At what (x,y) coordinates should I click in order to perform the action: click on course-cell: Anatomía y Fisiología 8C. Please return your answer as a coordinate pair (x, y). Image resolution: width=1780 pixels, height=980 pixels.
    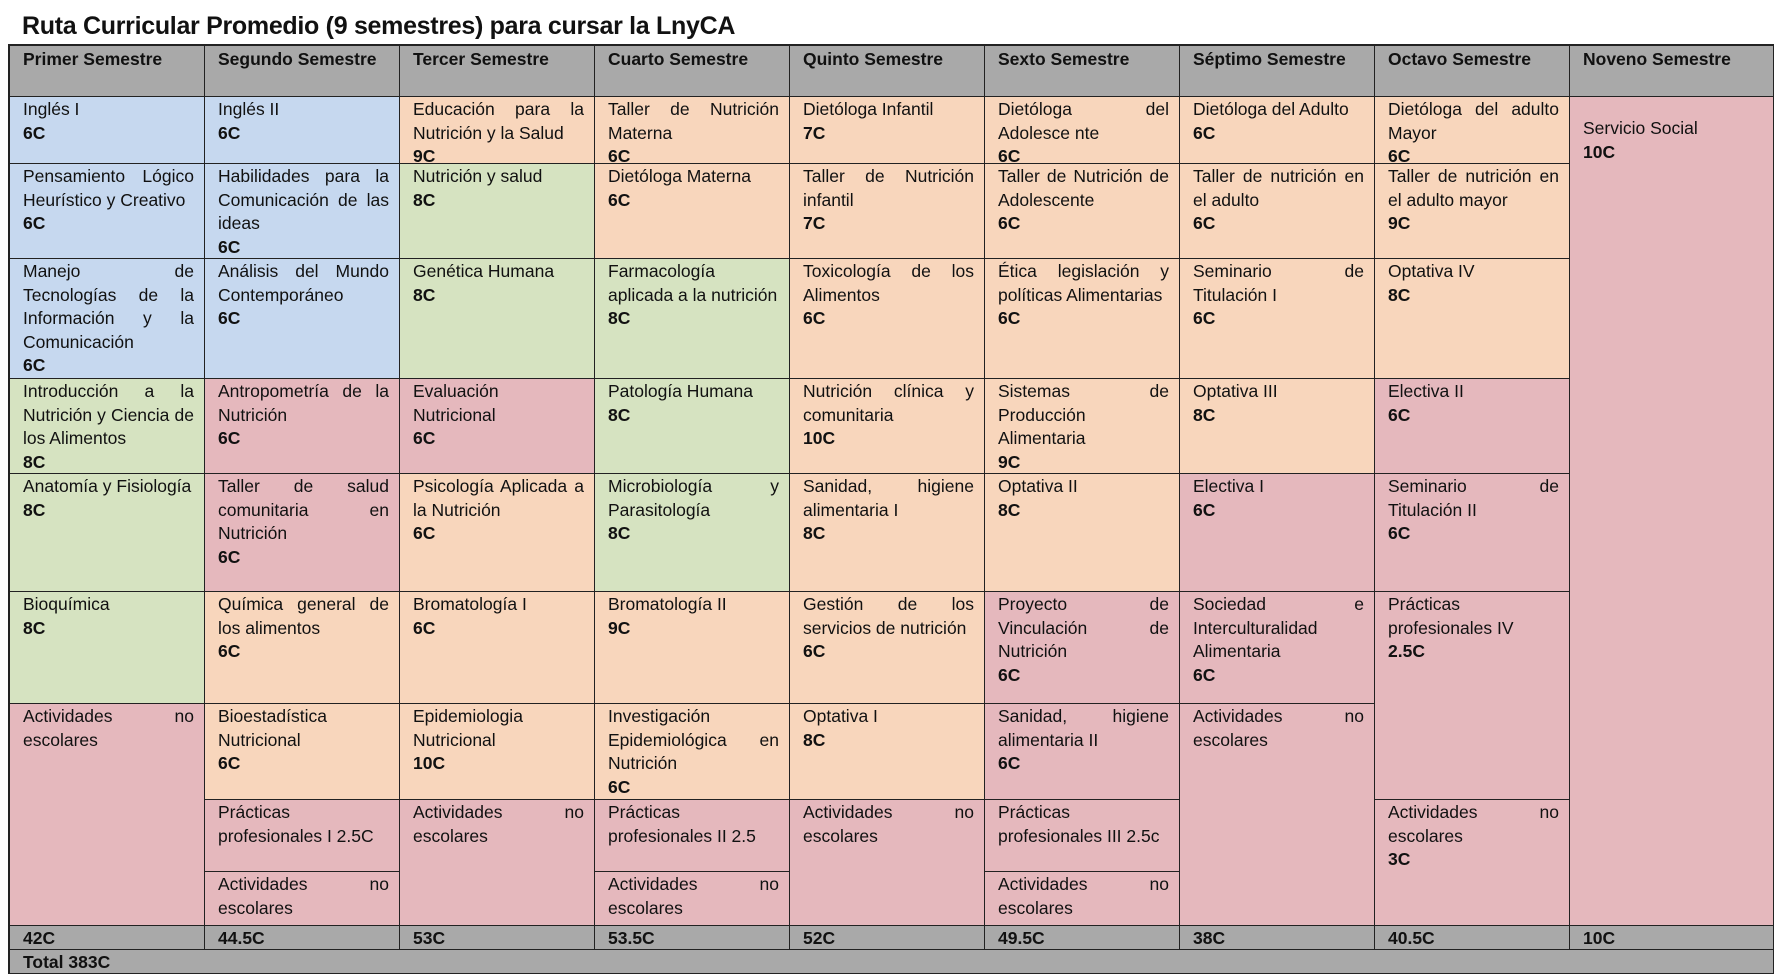
    Looking at the image, I should click on (107, 533).